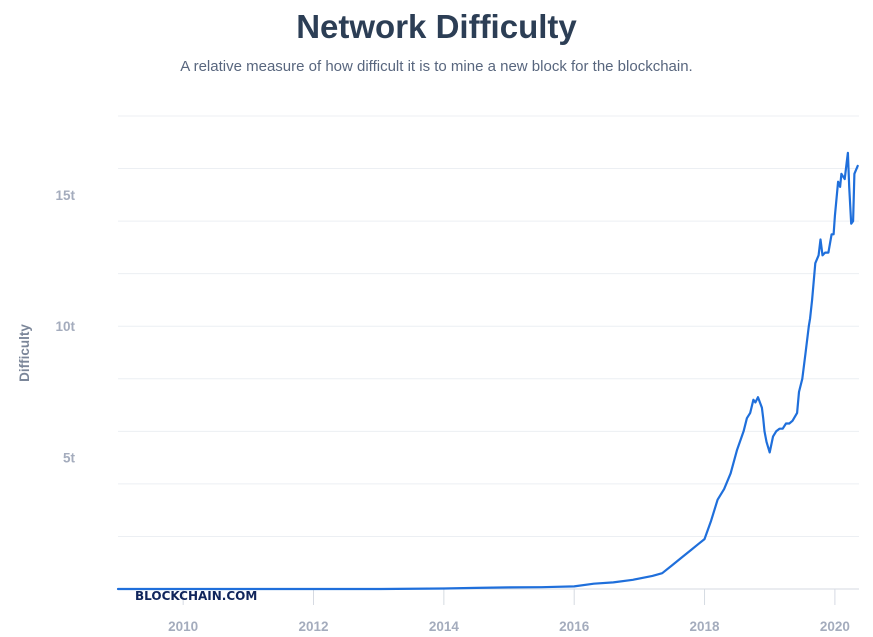 The image size is (873, 637). What do you see at coordinates (183, 626) in the screenshot?
I see `x-tick-label: 2010` at bounding box center [183, 626].